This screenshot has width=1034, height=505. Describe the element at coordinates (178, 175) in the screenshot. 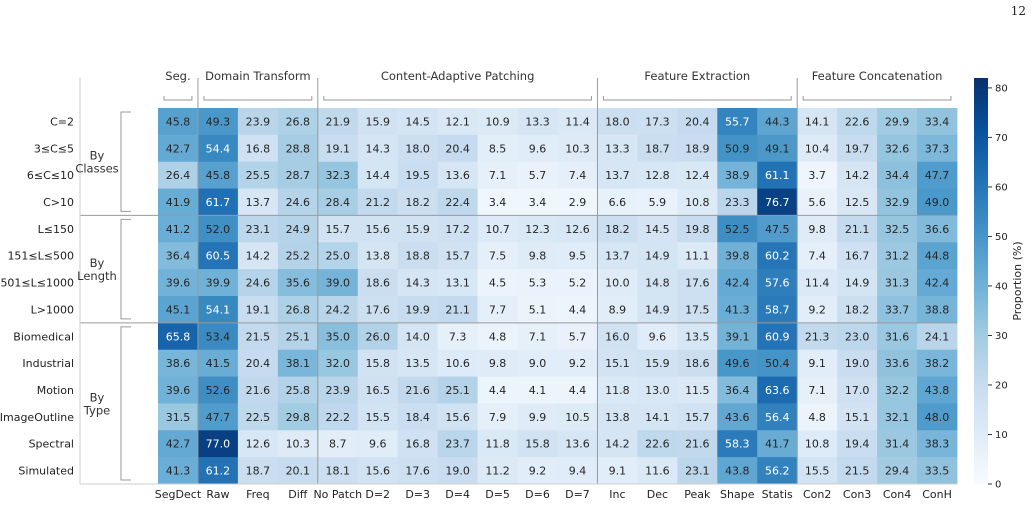

I see `cell-value-label: 26.4` at that location.